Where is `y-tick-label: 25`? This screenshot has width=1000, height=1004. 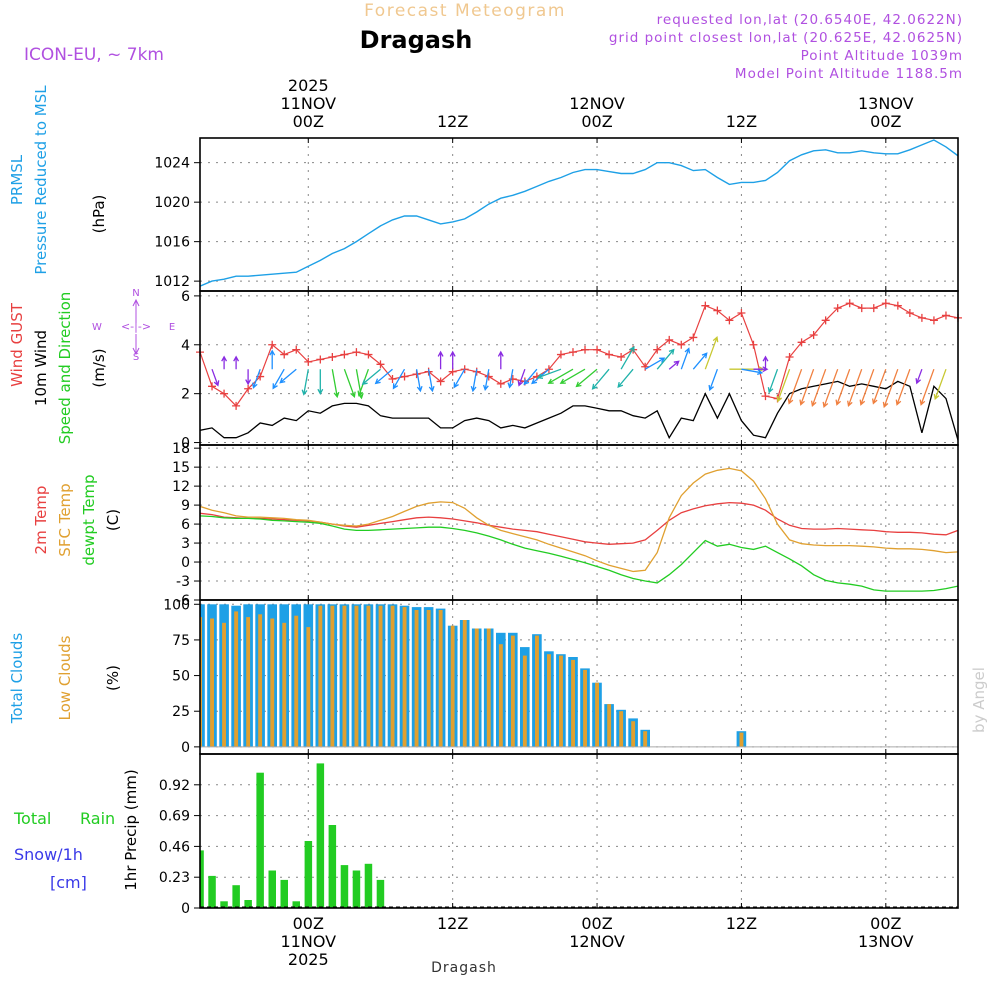 y-tick-label: 25 is located at coordinates (181, 712).